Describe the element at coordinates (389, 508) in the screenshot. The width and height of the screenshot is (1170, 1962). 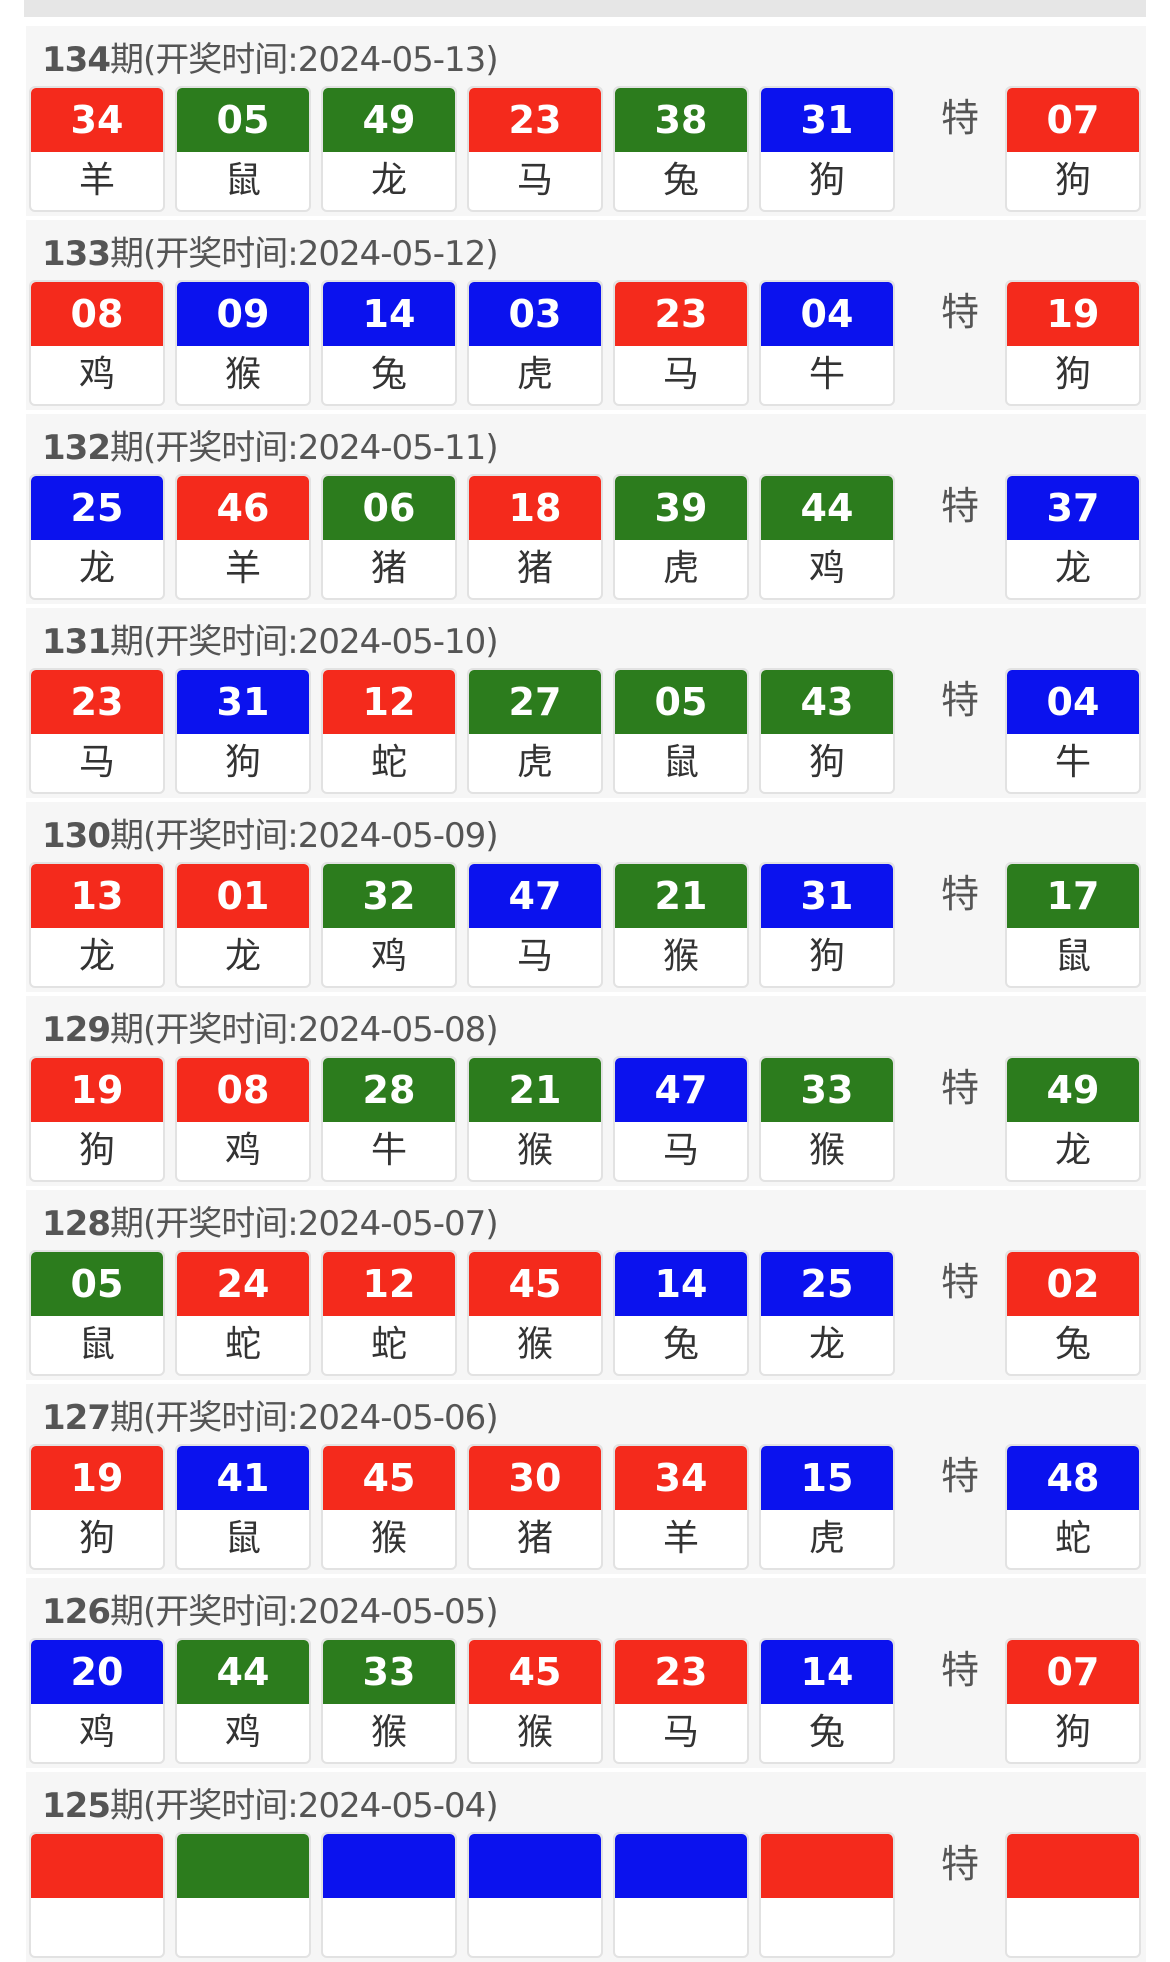
I see `ball-number: 06` at that location.